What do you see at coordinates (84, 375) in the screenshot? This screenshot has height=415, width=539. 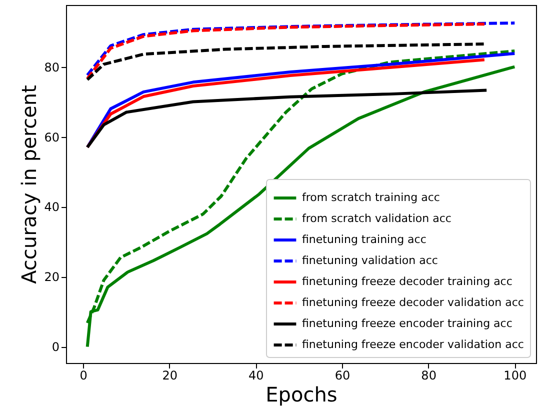 I see `x-tick-label: 0` at bounding box center [84, 375].